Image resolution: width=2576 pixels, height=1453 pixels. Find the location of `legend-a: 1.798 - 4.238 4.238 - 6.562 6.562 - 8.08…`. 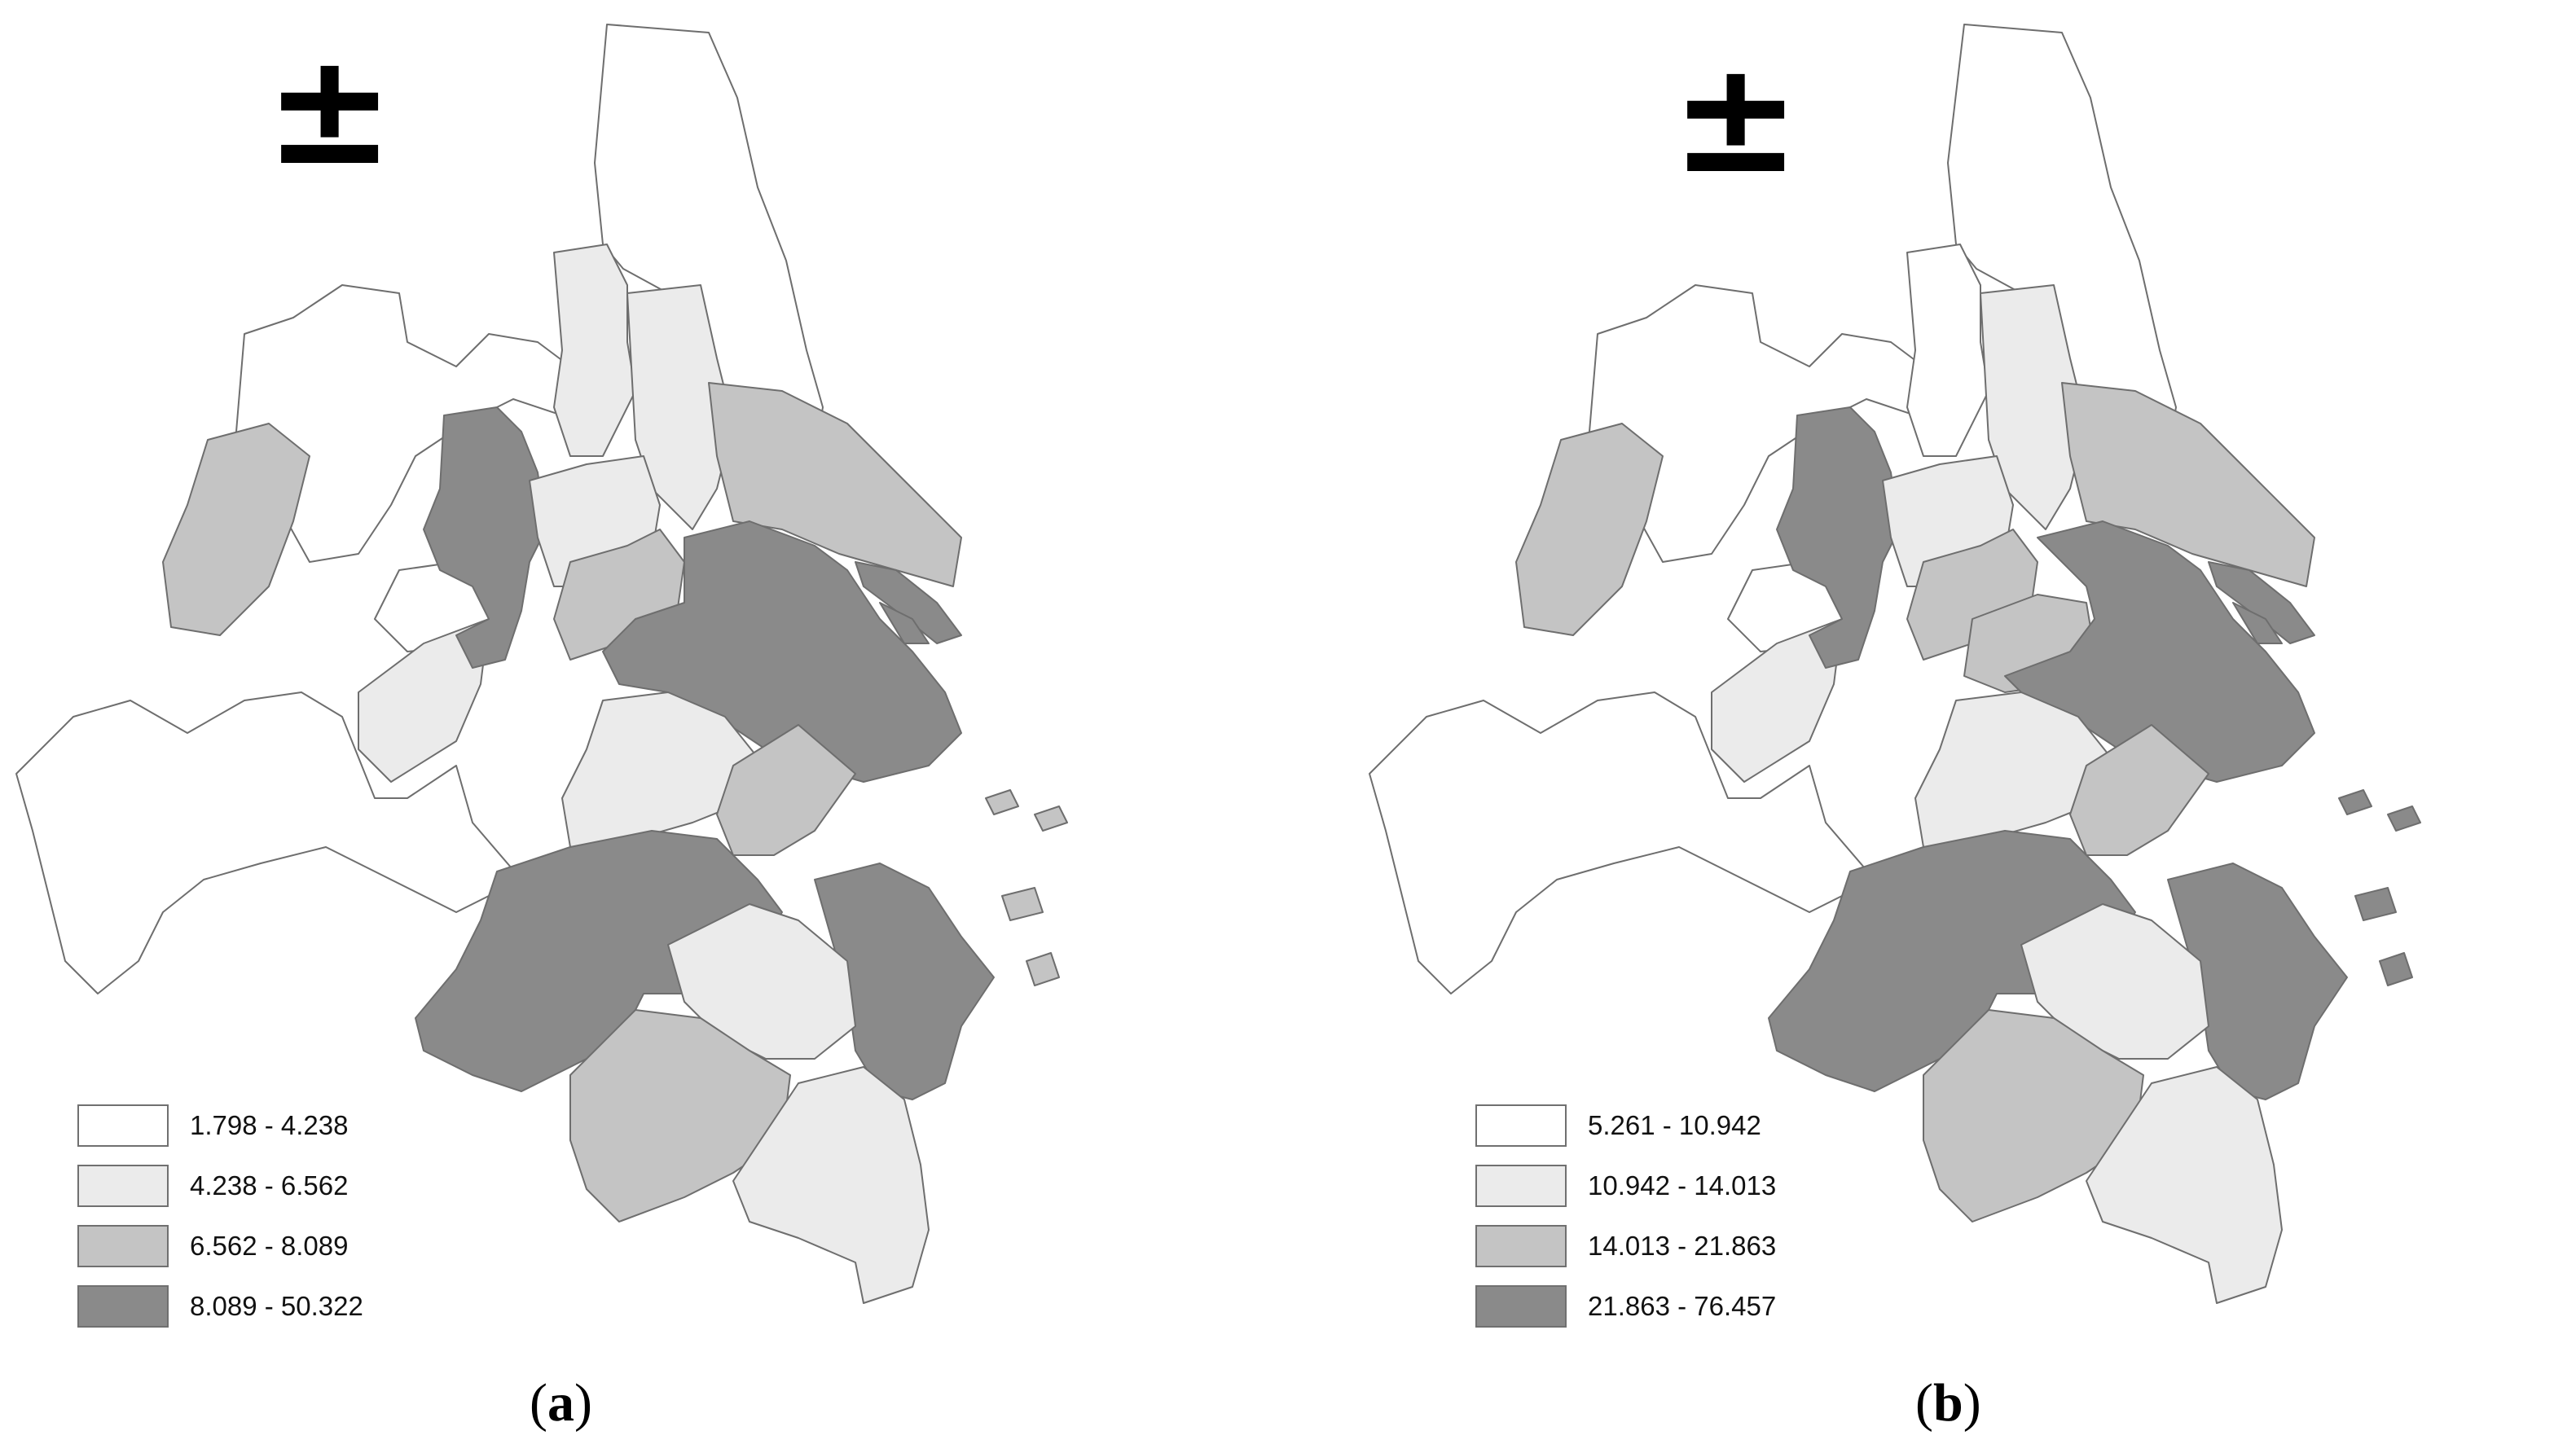

legend-a: 1.798 - 4.238 4.238 - 6.562 6.562 - 8.08… is located at coordinates (220, 1216).